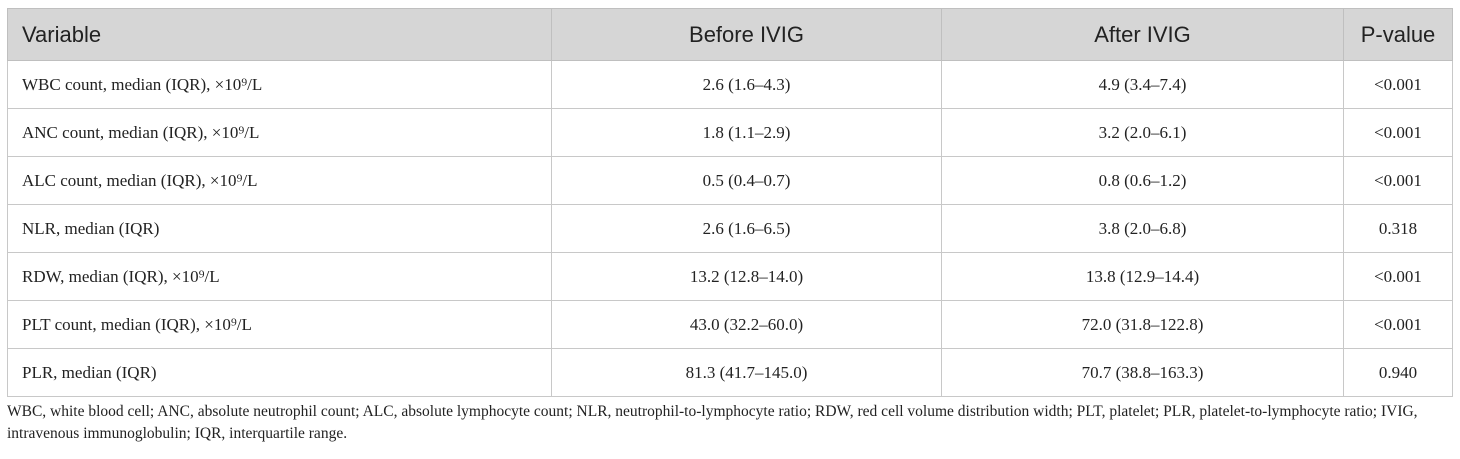  I want to click on table-cell: WBC count, median (IQR), ×10⁹/L, so click(279, 84).